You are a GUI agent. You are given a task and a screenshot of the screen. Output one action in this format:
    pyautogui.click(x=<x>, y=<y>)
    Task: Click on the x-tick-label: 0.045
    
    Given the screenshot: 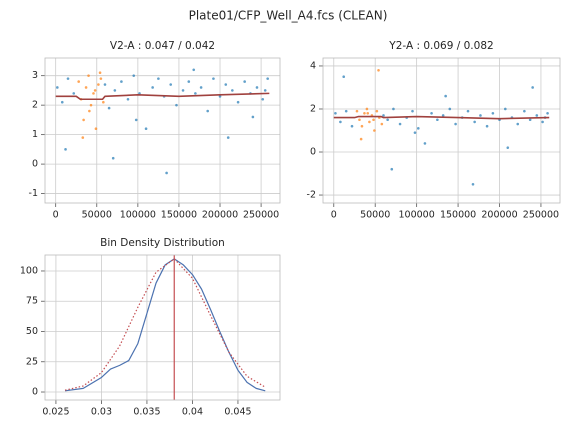 What is the action you would take?
    pyautogui.click(x=237, y=412)
    